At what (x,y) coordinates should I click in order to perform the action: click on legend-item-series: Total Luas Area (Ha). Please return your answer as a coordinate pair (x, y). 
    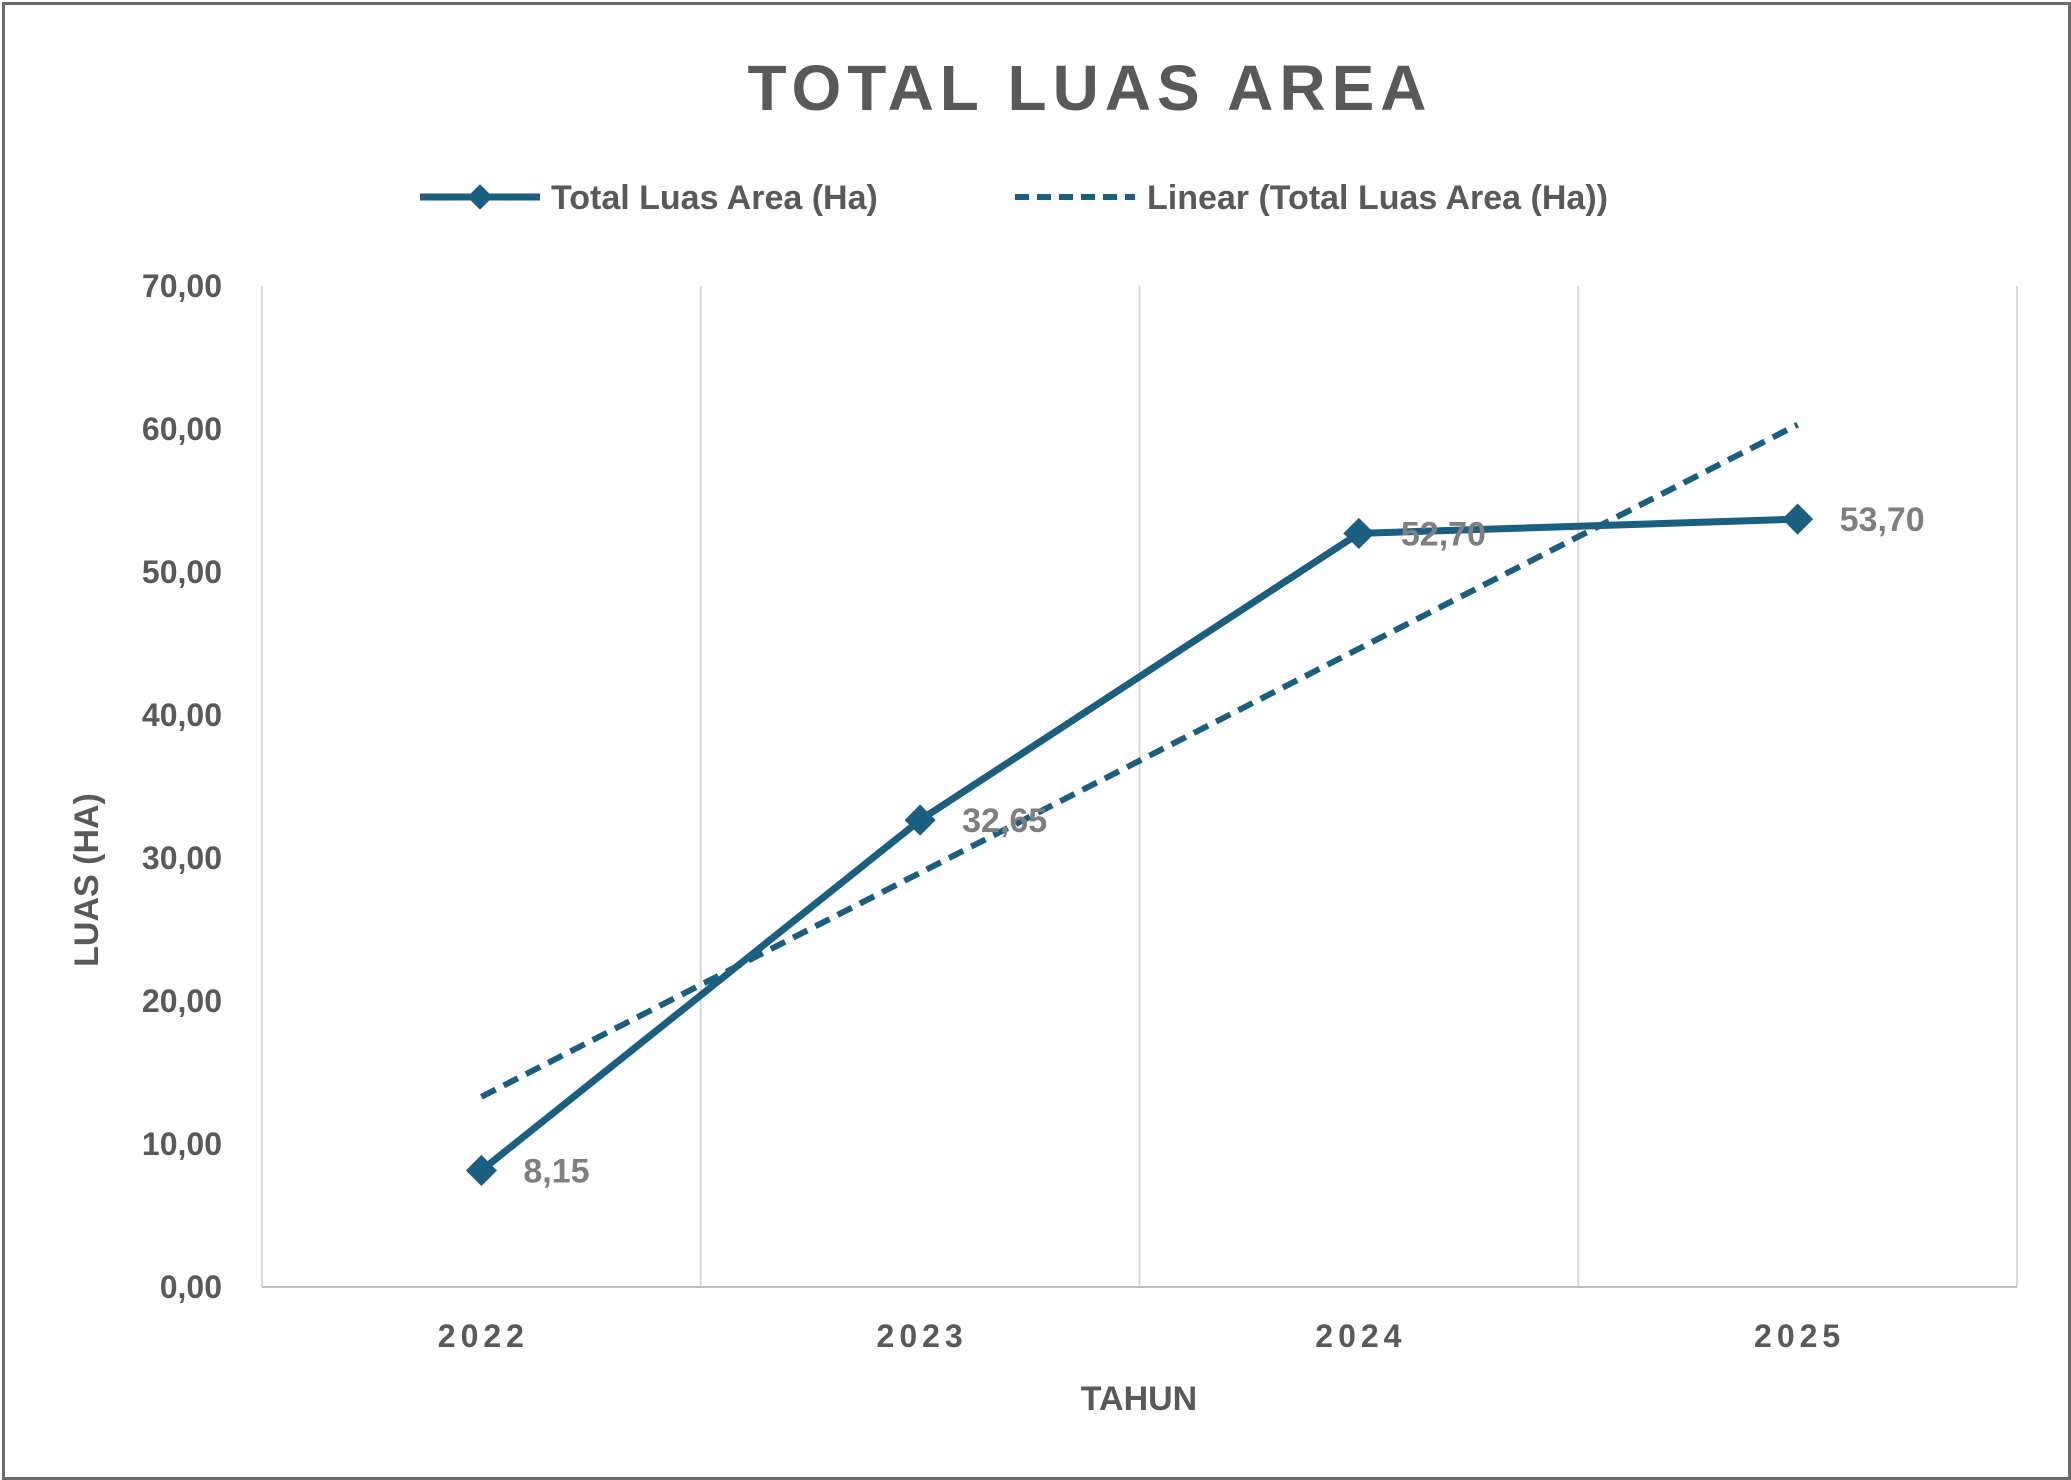
    Looking at the image, I should click on (649, 198).